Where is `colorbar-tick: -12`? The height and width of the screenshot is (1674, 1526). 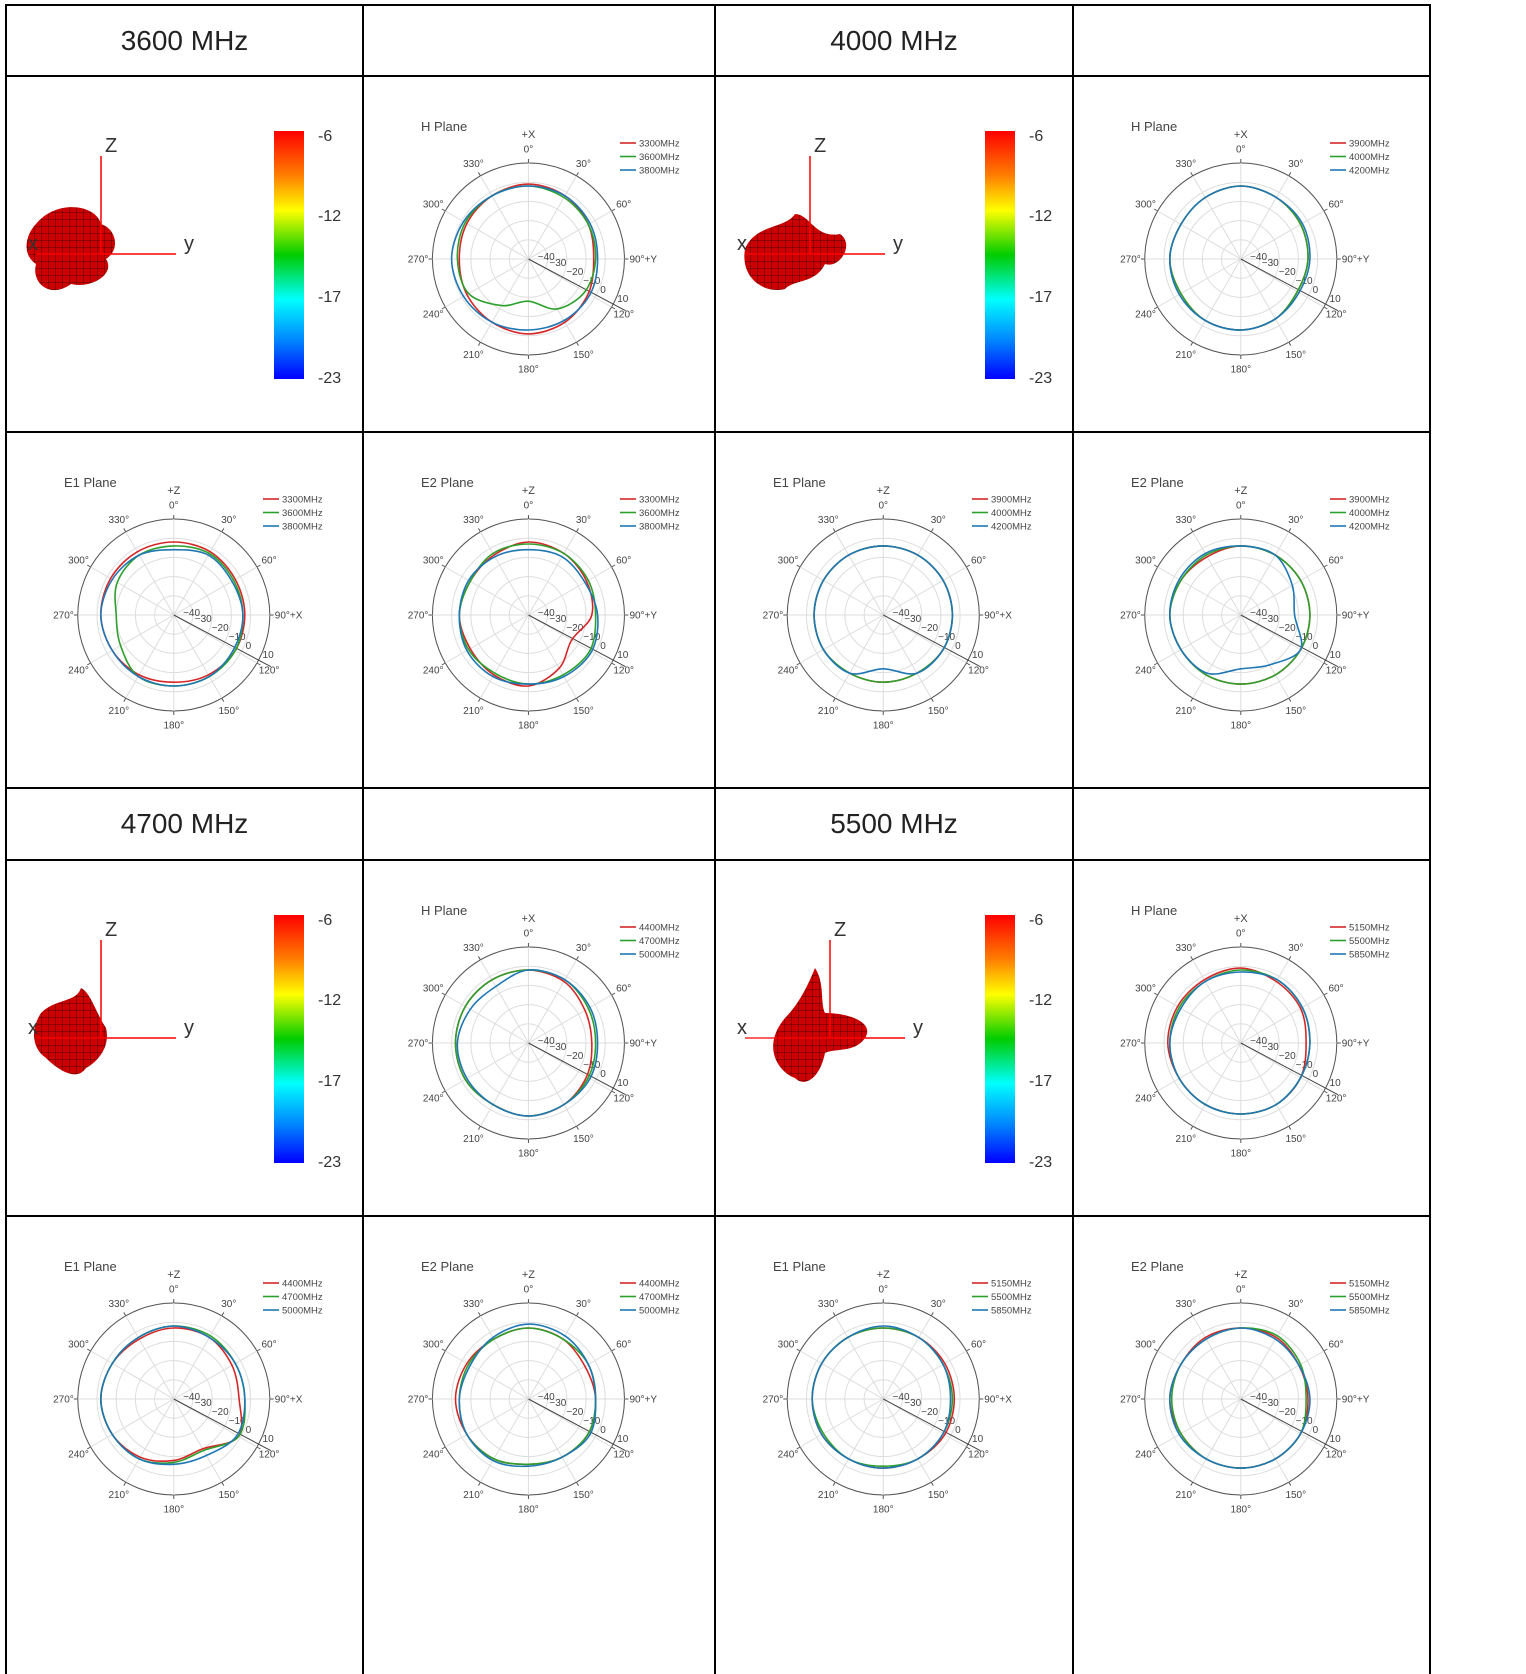 colorbar-tick: -12 is located at coordinates (1040, 1000).